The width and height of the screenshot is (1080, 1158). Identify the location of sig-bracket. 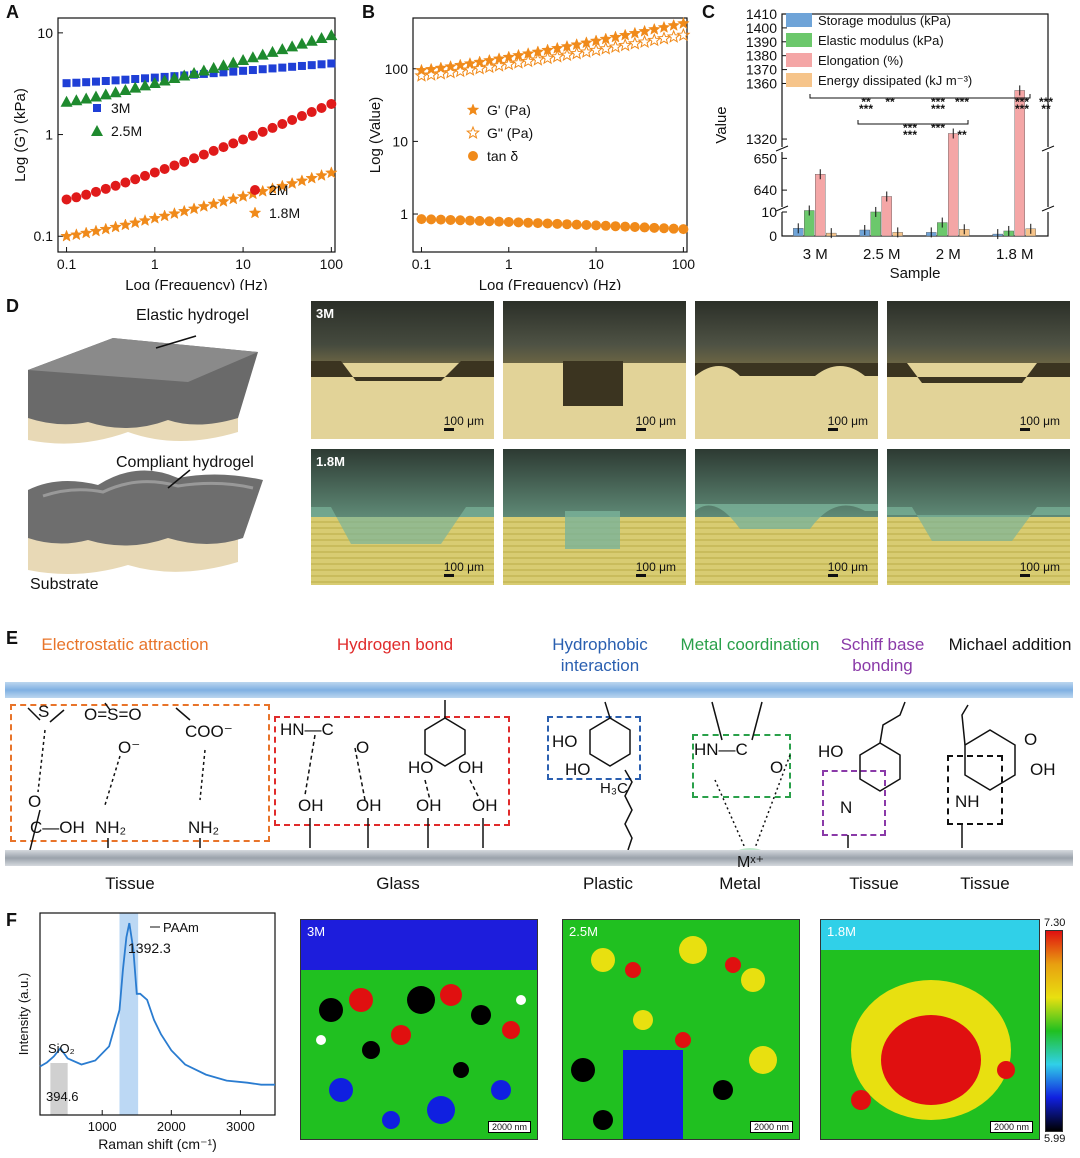
(913, 122).